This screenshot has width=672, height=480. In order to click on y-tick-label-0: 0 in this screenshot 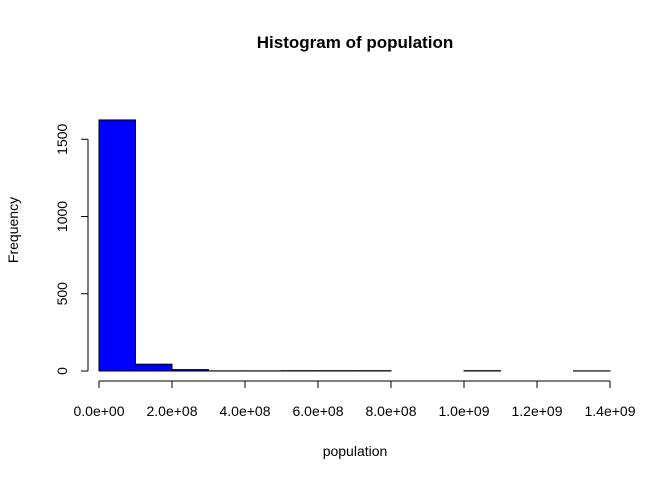, I will do `click(62, 371)`.